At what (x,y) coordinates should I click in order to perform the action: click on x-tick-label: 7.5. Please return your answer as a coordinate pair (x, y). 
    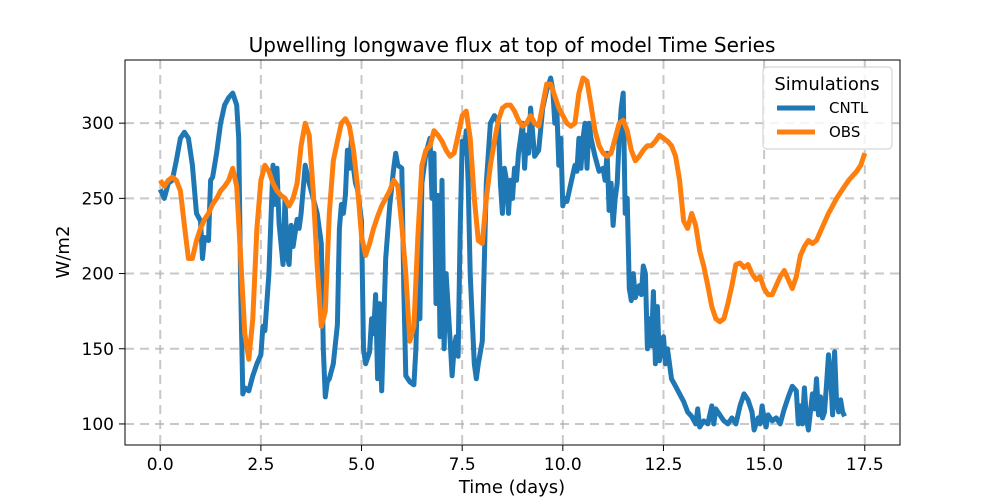
    Looking at the image, I should click on (462, 465).